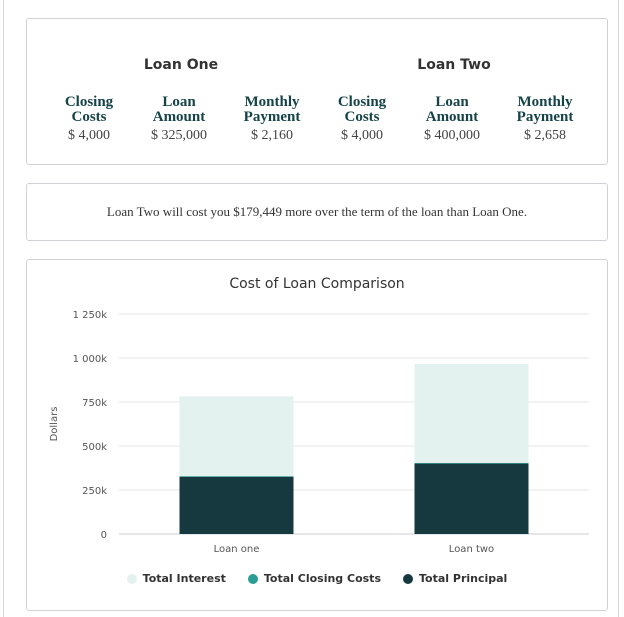 This screenshot has height=617, width=624. What do you see at coordinates (94, 447) in the screenshot?
I see `y-tick-label: 500k` at bounding box center [94, 447].